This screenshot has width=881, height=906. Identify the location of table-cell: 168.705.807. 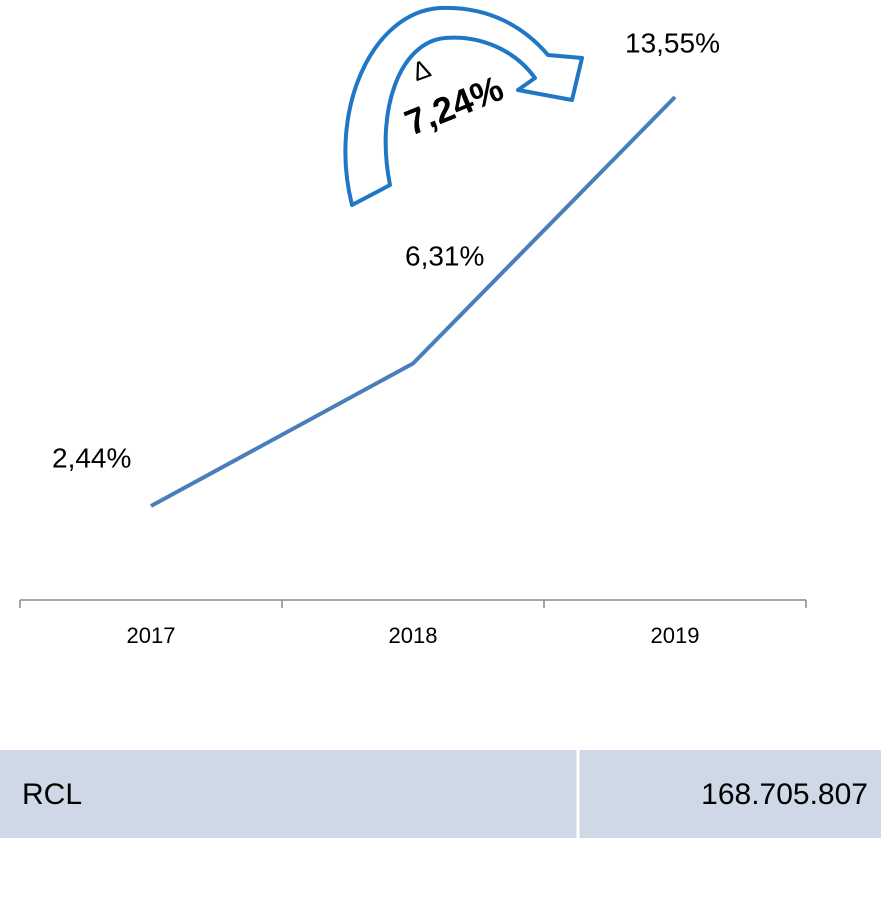
(784, 794).